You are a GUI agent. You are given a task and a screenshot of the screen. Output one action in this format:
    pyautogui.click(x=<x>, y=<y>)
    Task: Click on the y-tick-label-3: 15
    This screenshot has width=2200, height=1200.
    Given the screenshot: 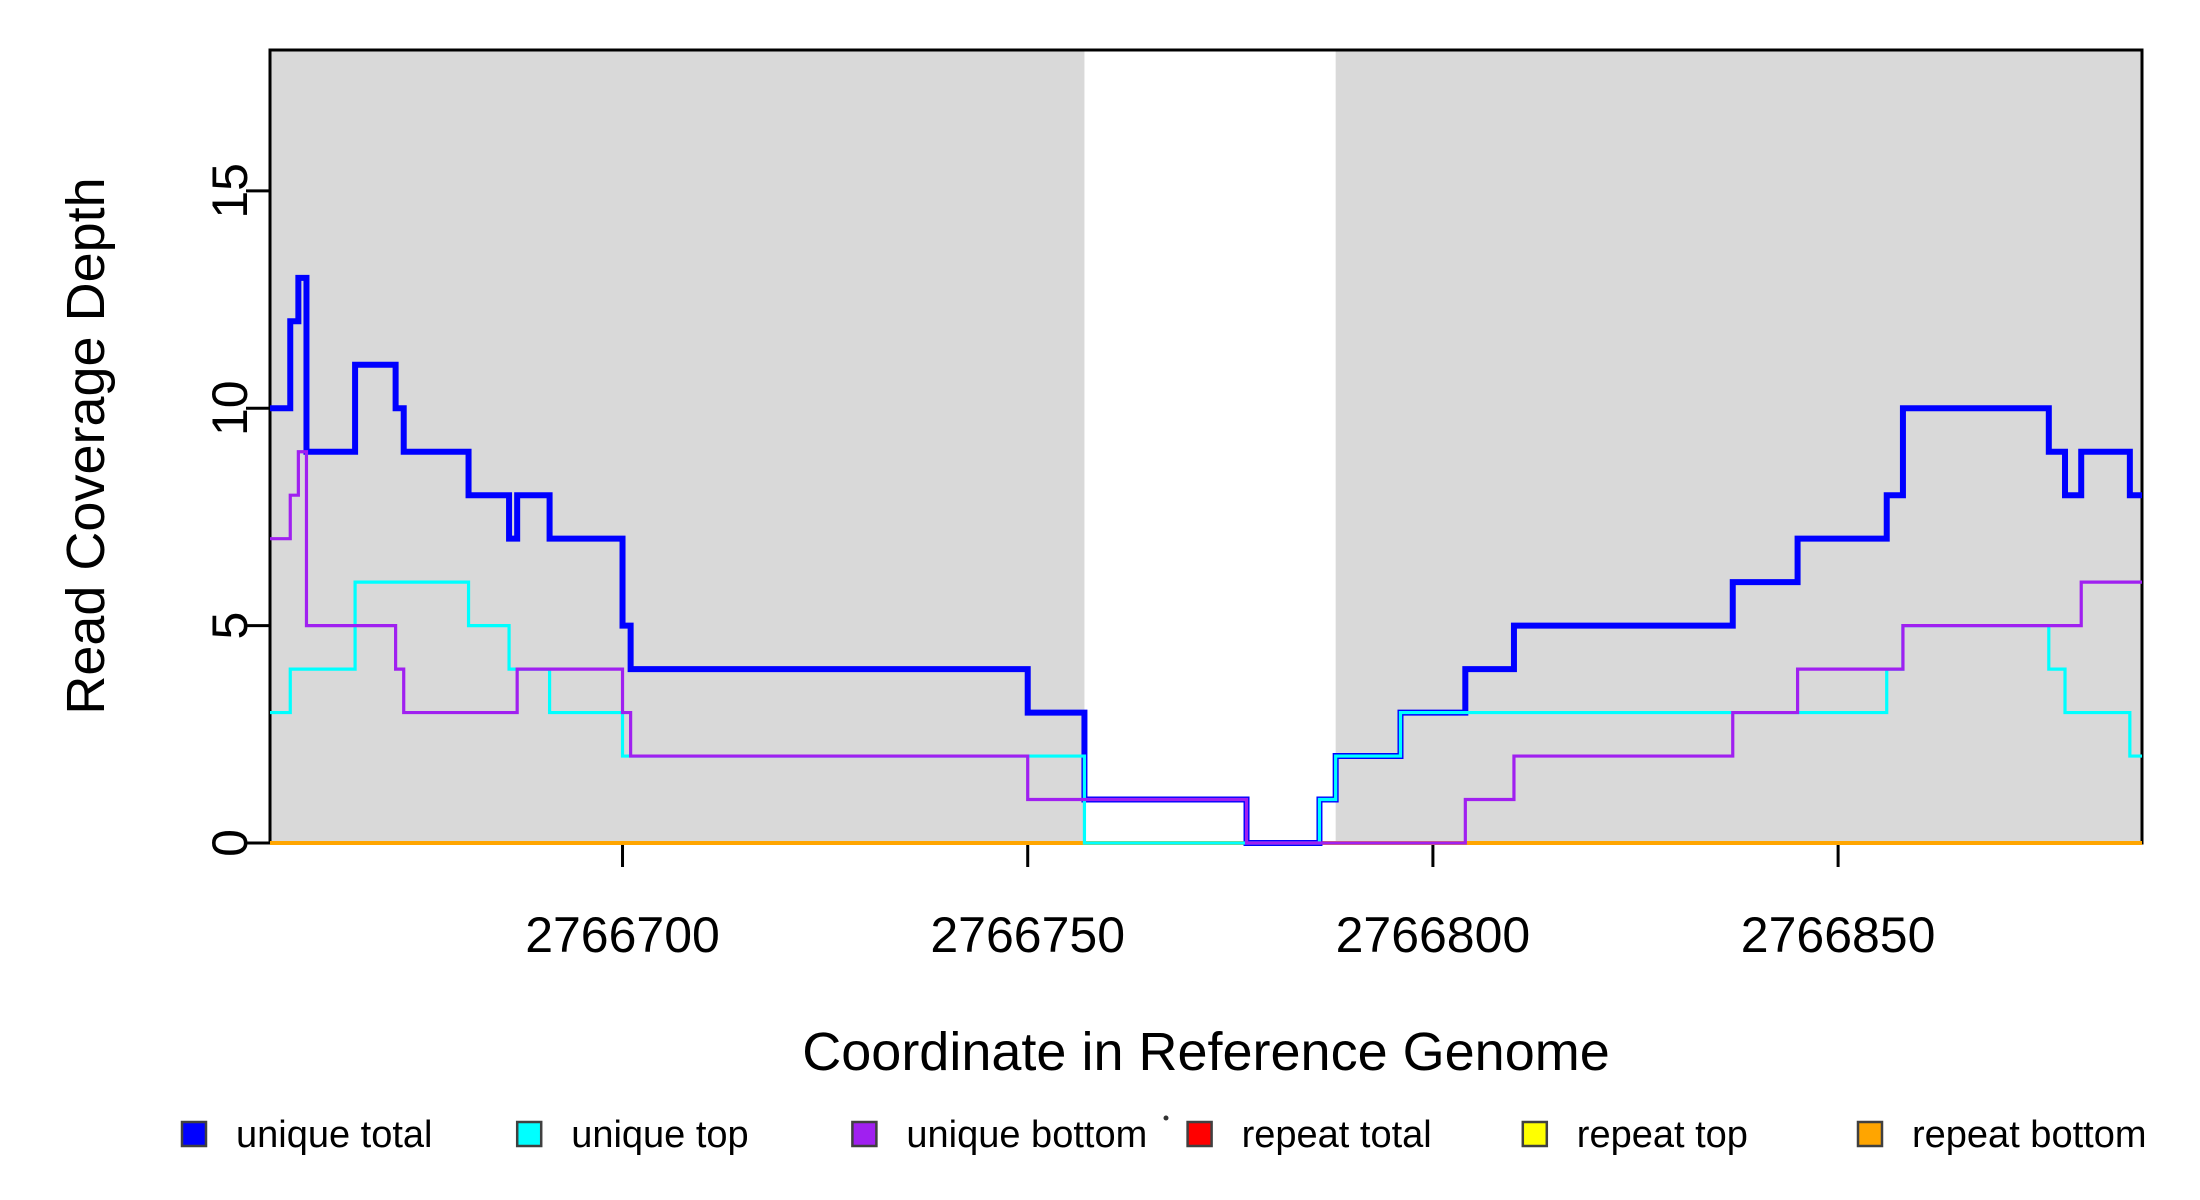 What is the action you would take?
    pyautogui.click(x=230, y=191)
    